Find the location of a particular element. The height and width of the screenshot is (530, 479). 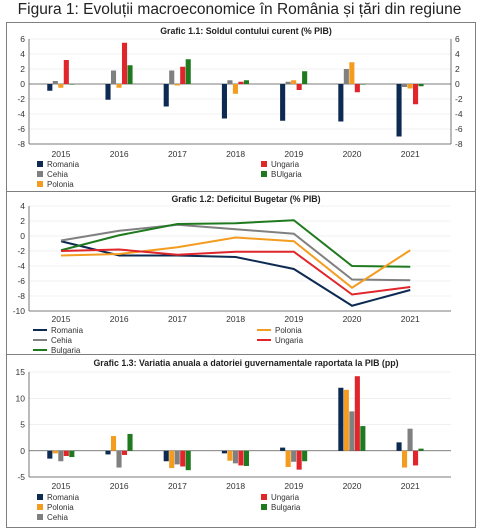

legend-label: Bulgaria is located at coordinates (286, 507).